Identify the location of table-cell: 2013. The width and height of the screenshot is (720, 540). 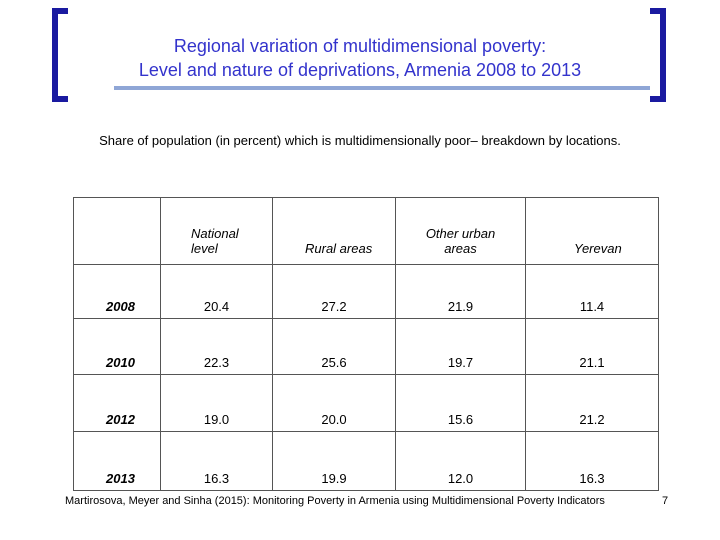
(117, 461).